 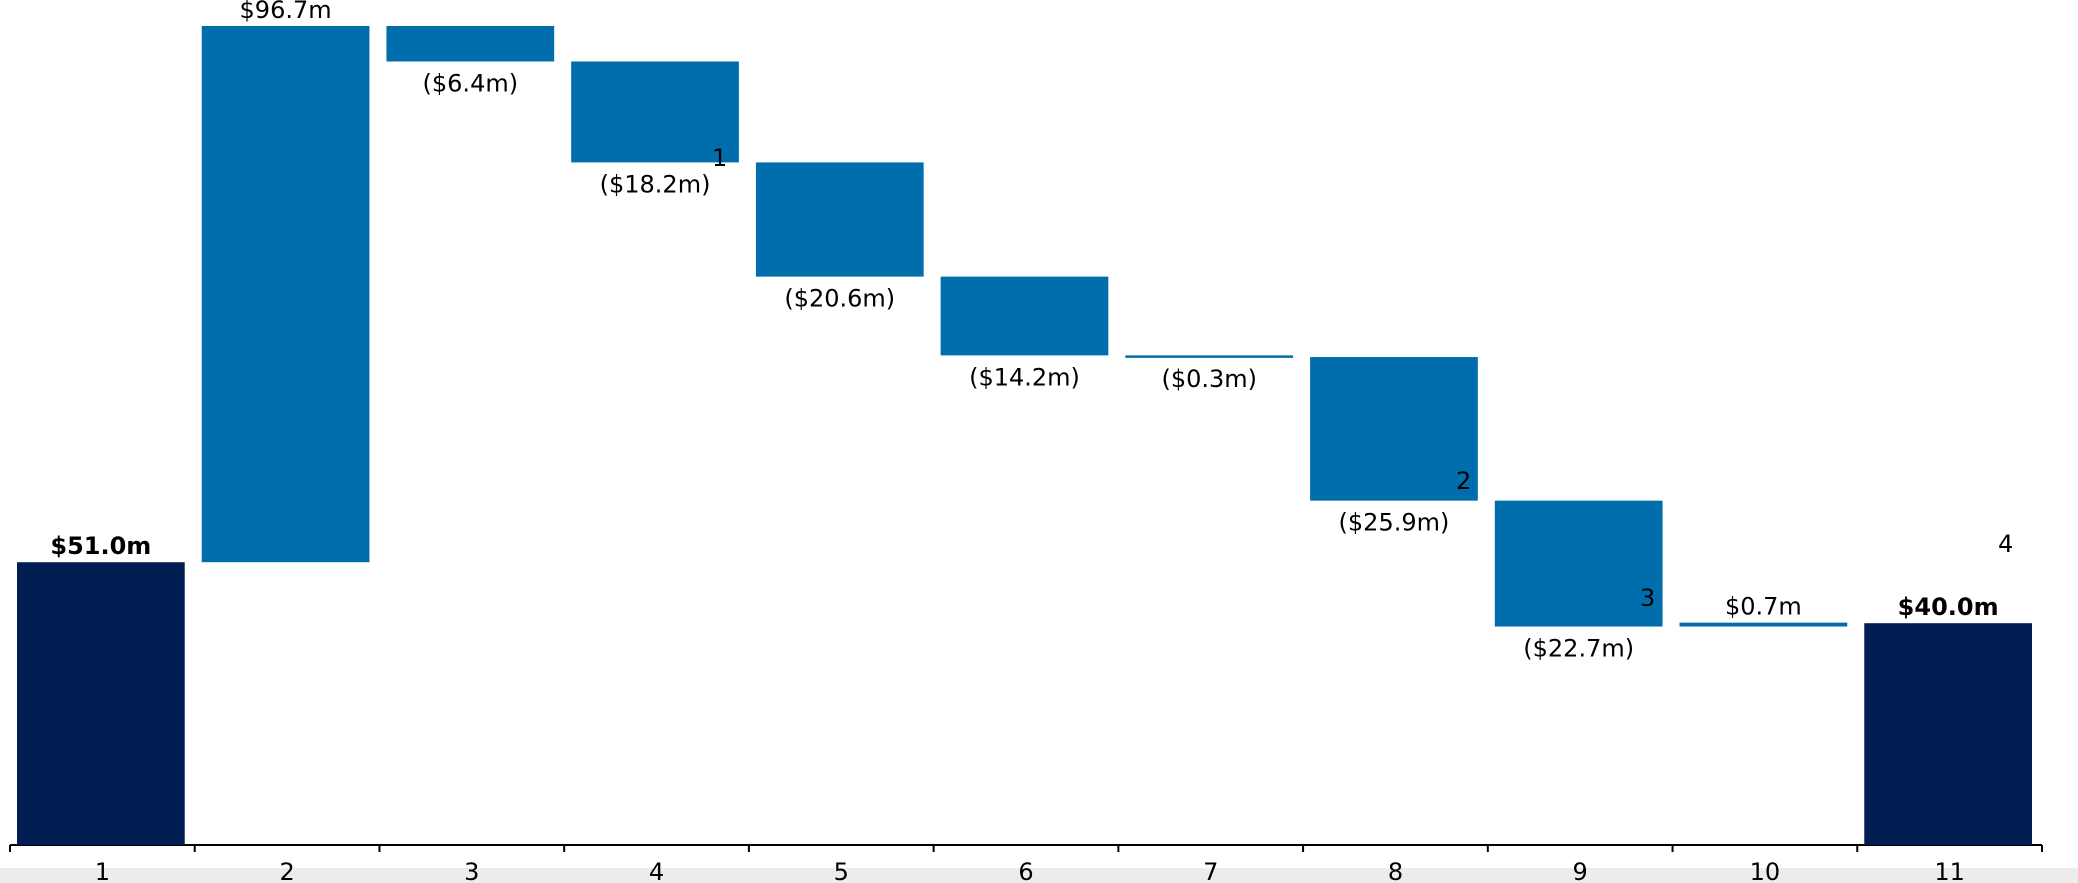 What do you see at coordinates (1949, 870) in the screenshot?
I see `x-tick-label: 11` at bounding box center [1949, 870].